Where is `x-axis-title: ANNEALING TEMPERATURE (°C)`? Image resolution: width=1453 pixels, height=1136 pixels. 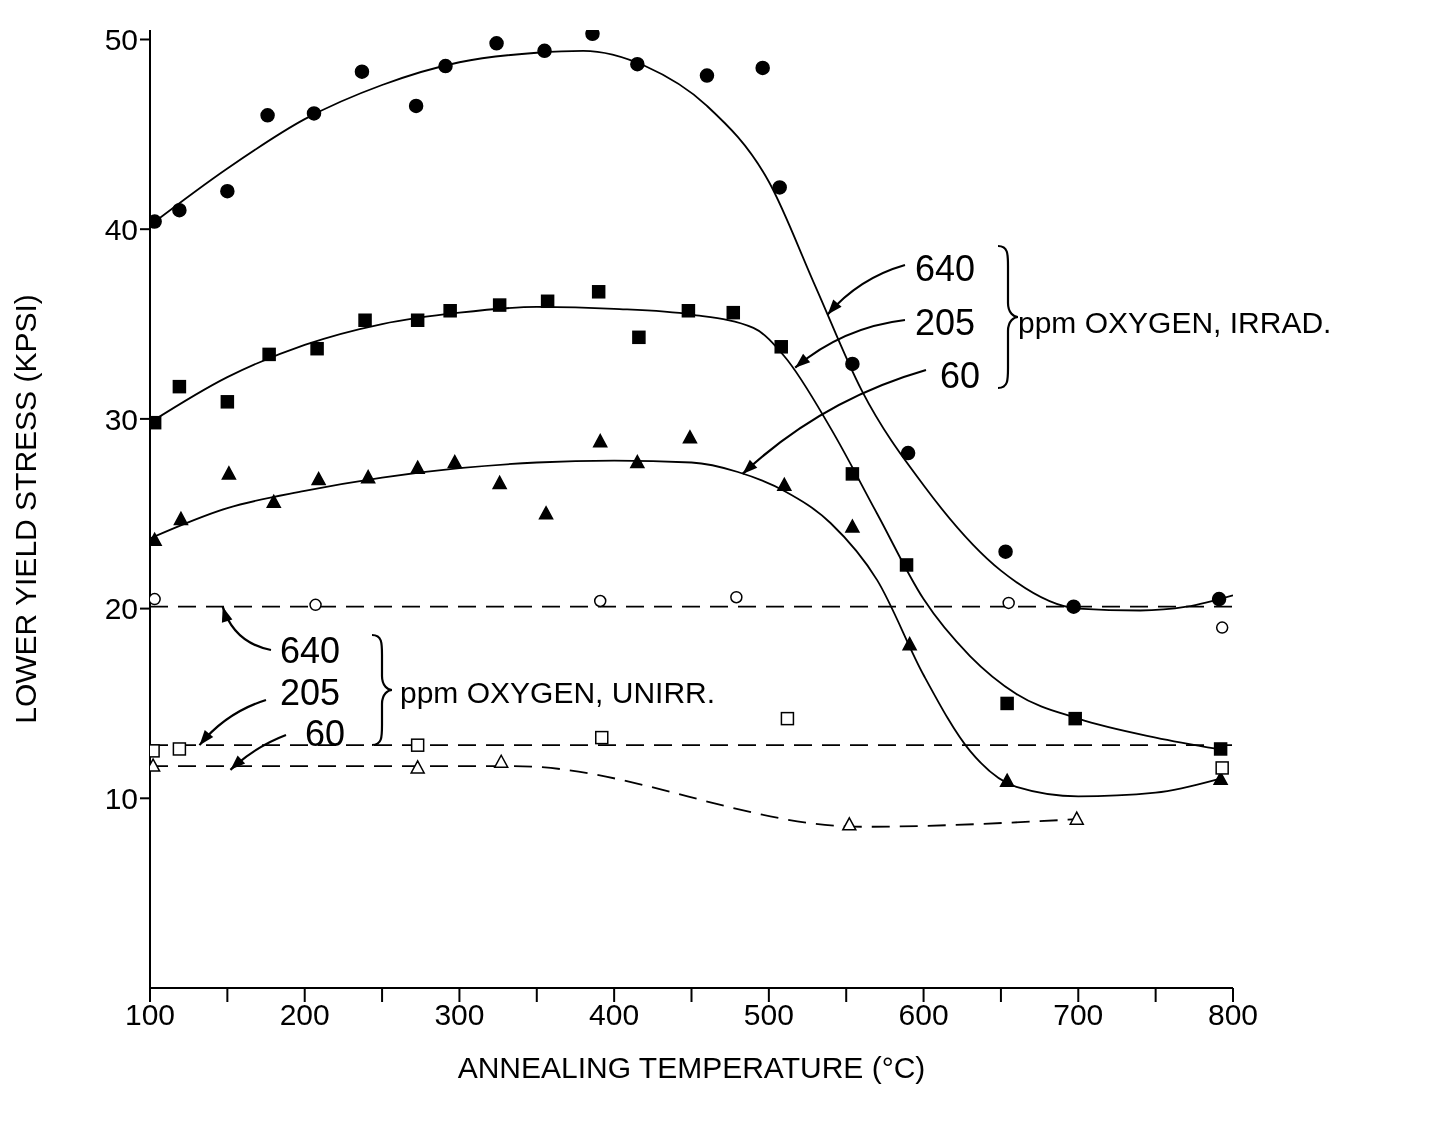 x-axis-title: ANNEALING TEMPERATURE (°C) is located at coordinates (691, 1067).